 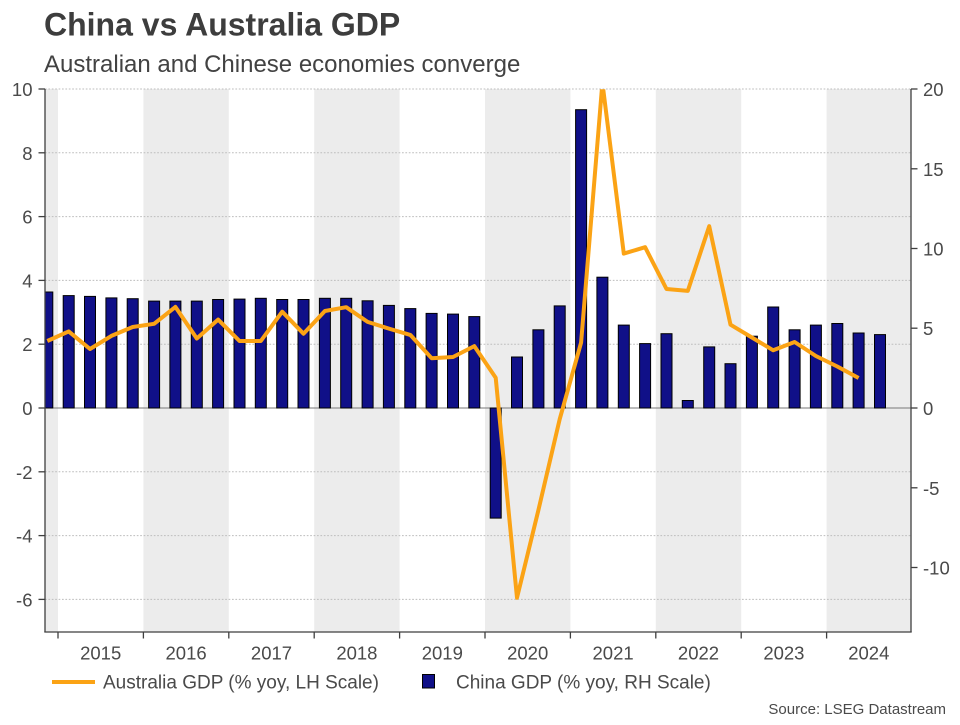 What do you see at coordinates (241, 682) in the screenshot?
I see `svg-text:Australia GDP (% yoy, LH Scale: Australia GDP (% yoy, LH Scale)` at bounding box center [241, 682].